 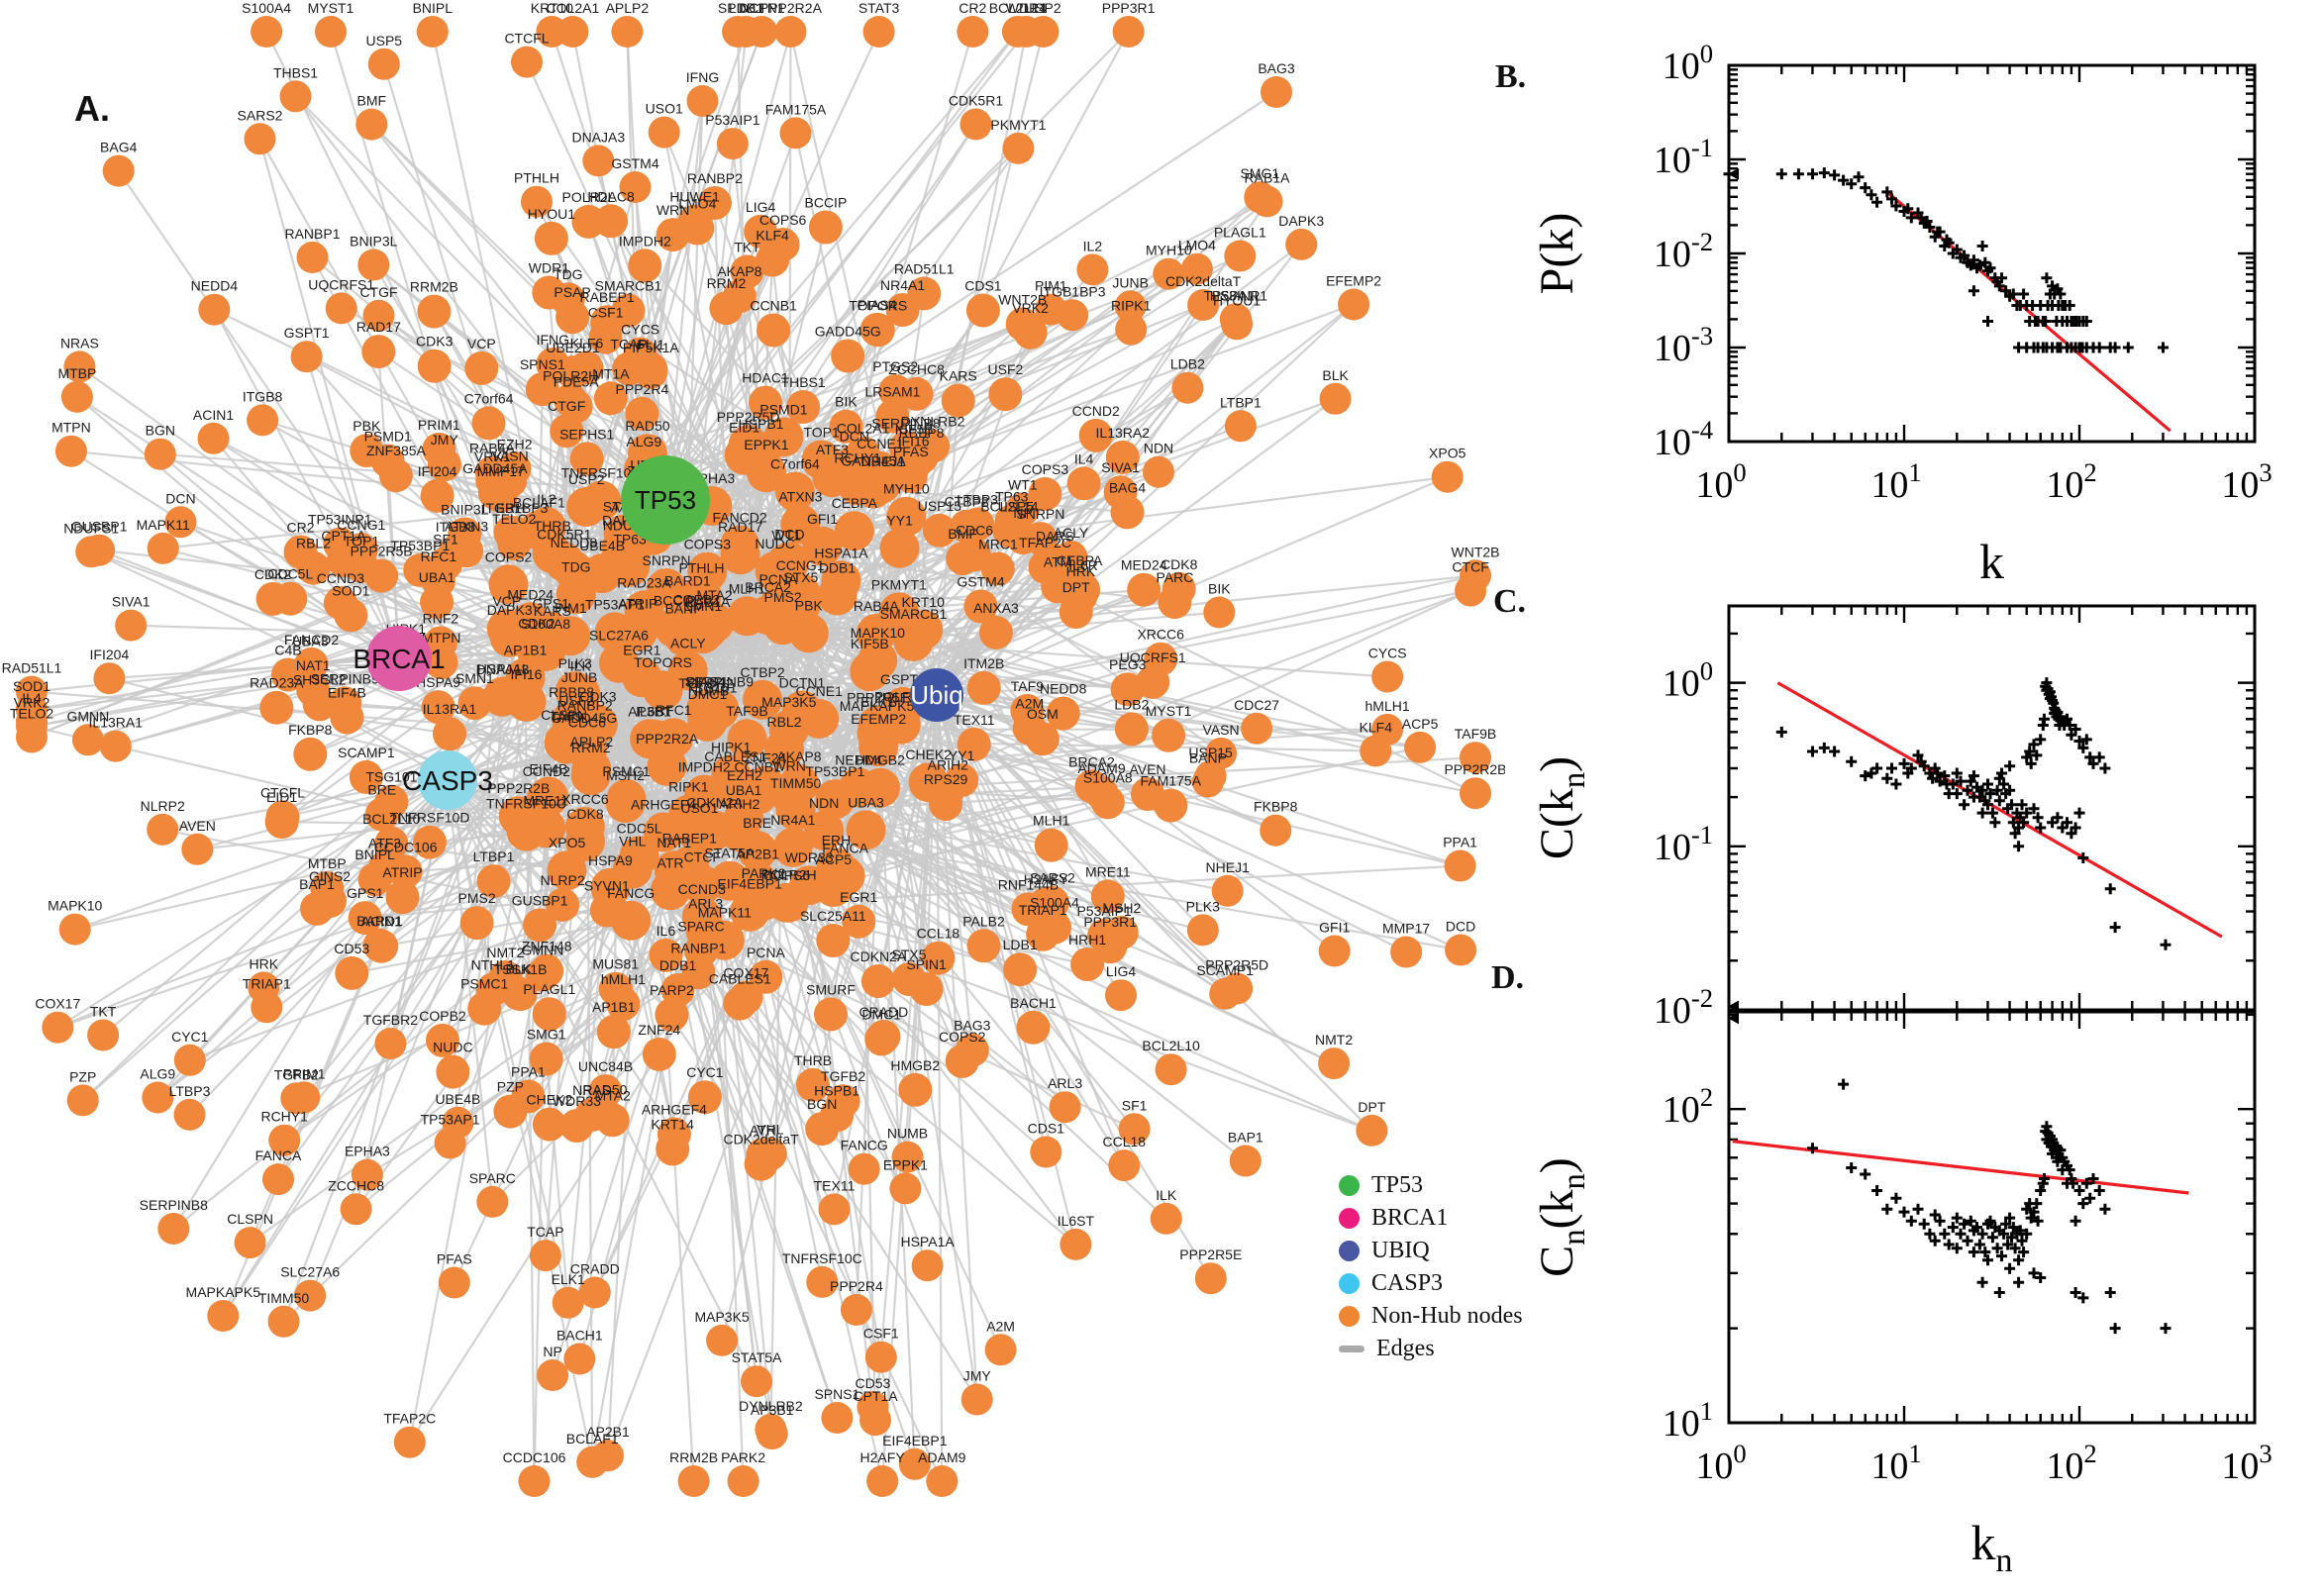 I want to click on legend-item-edges: Edges, so click(x=1431, y=1348).